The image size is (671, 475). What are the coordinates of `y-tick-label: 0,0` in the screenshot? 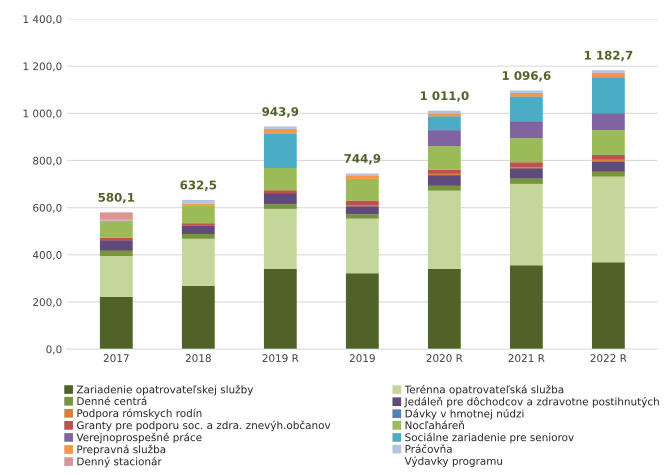 It's located at (54, 349).